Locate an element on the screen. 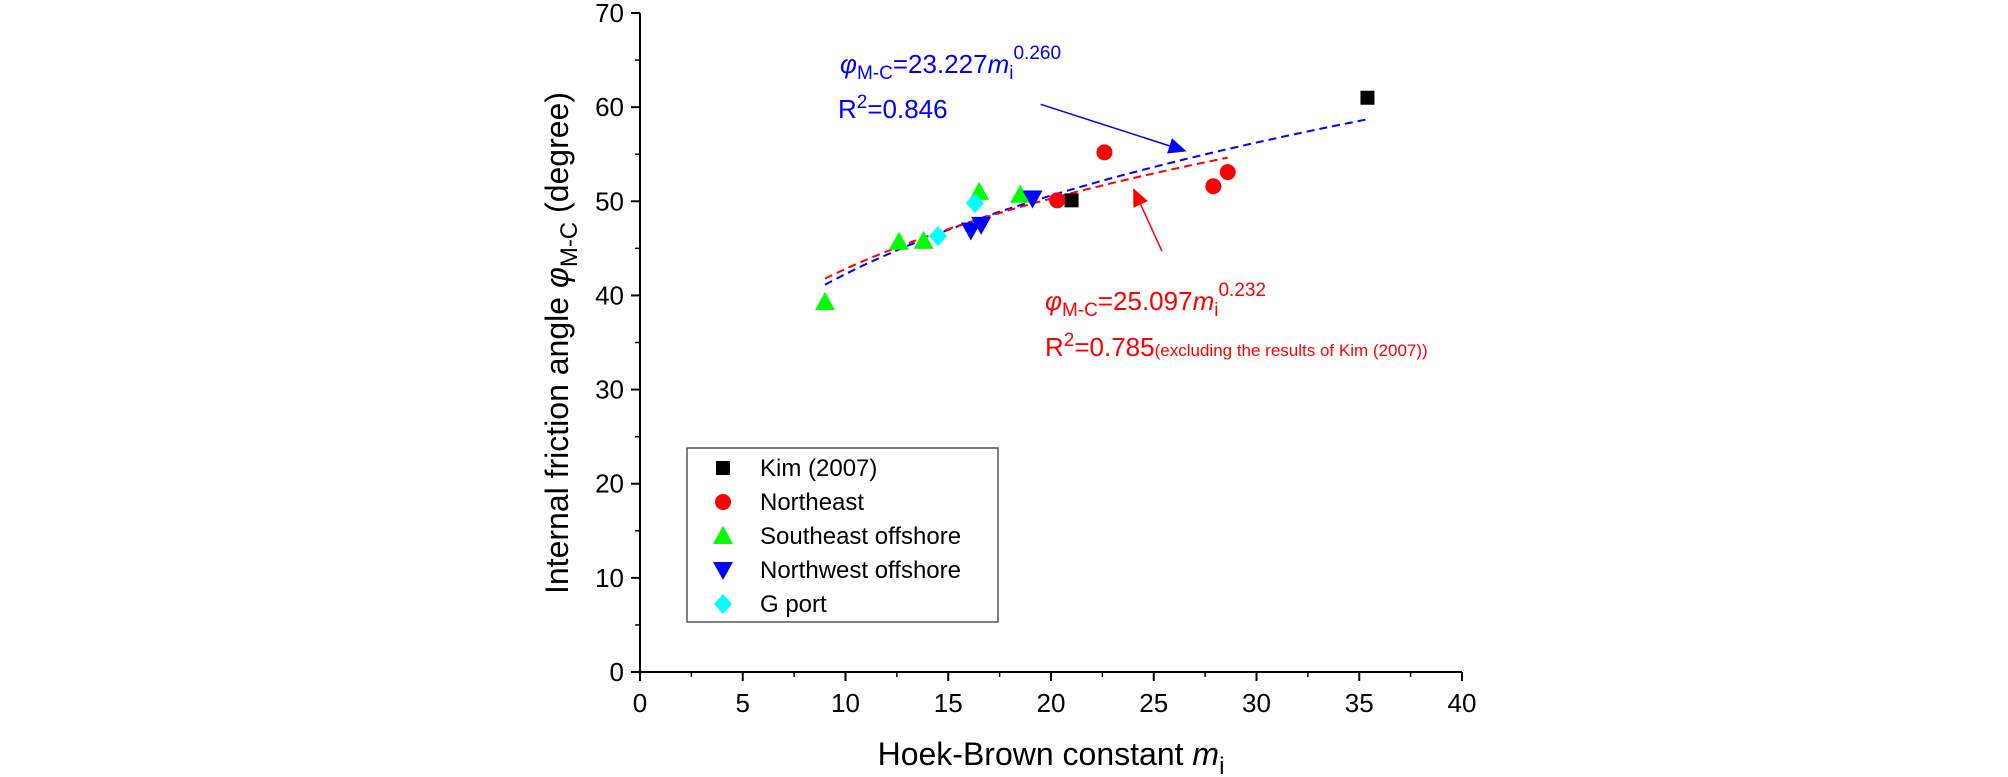 This screenshot has width=2008, height=777. legend-label-gport: G port is located at coordinates (793, 604).